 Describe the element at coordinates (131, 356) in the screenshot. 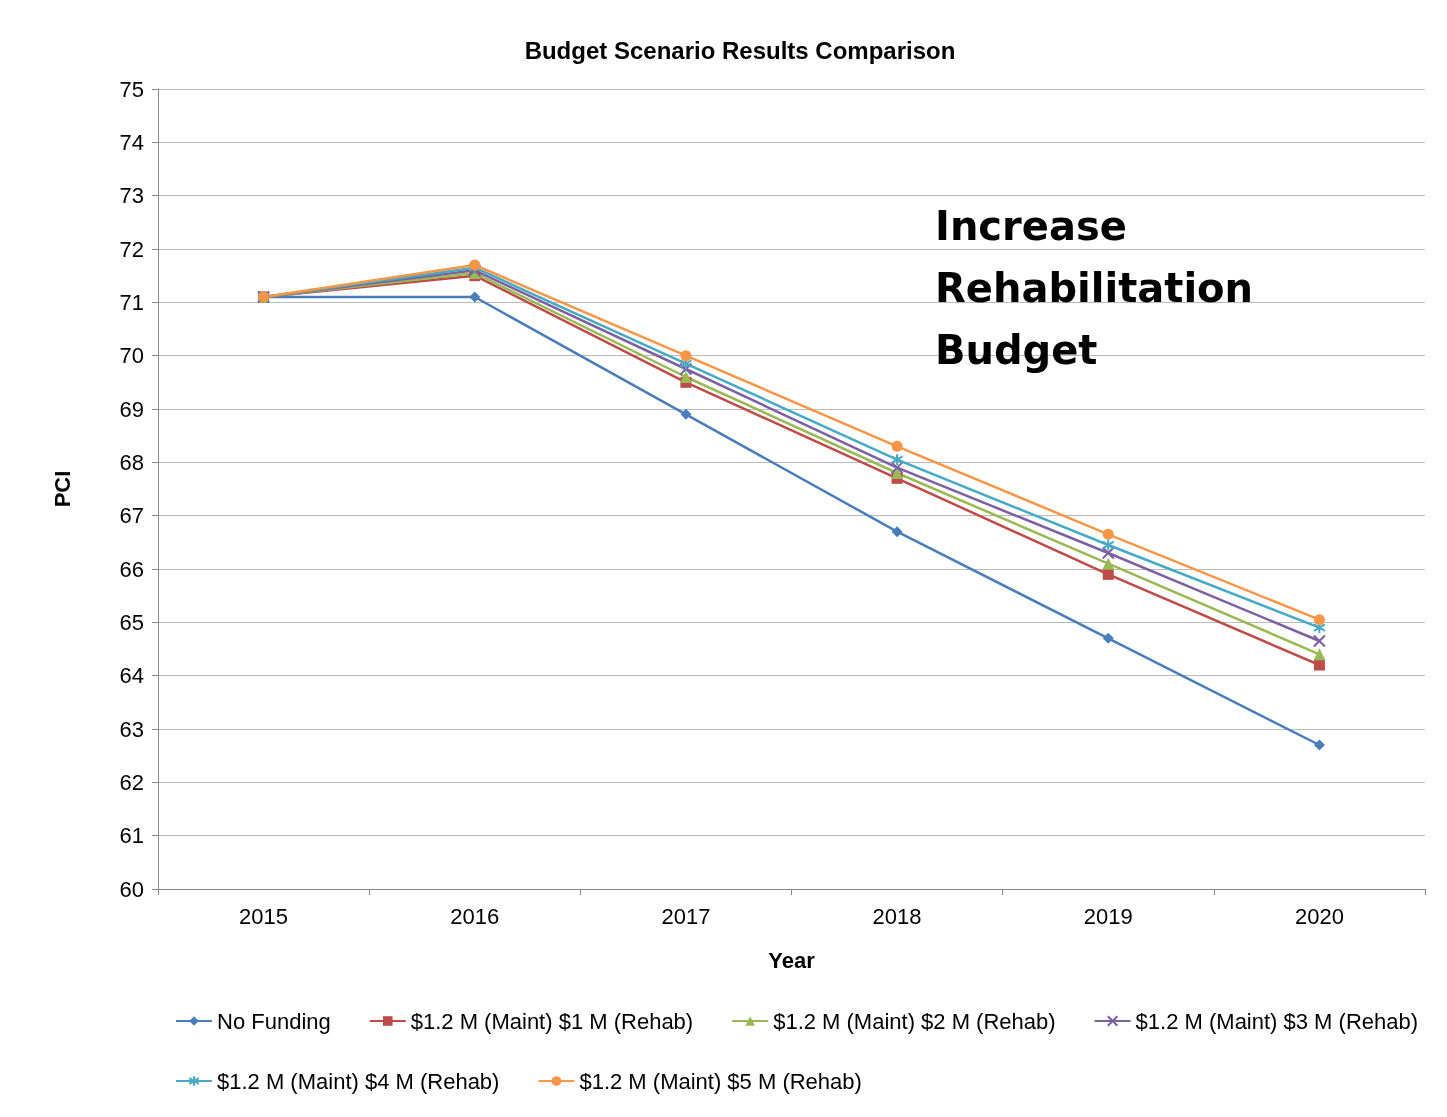

I see `y-tick-label: 70` at that location.